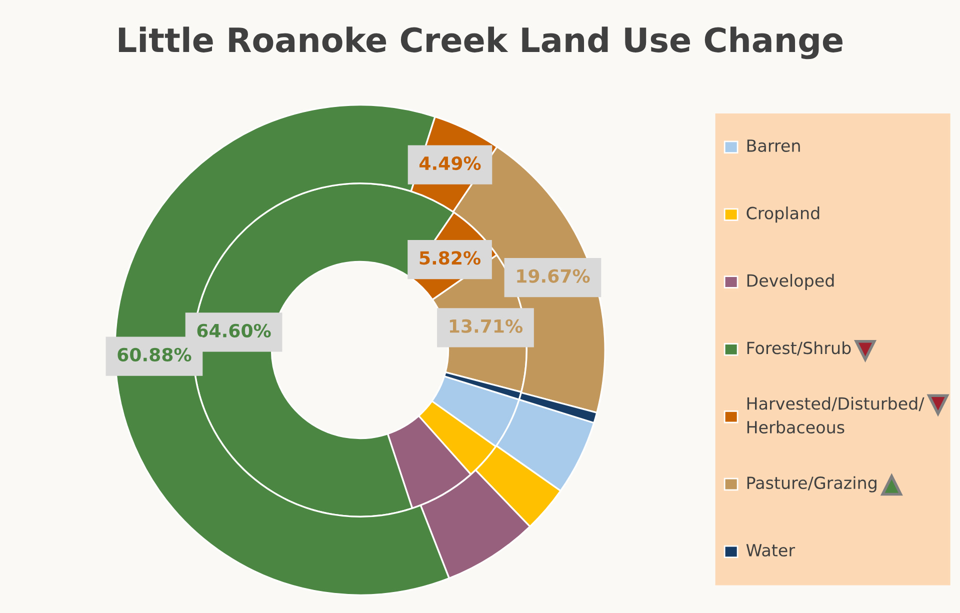 Image resolution: width=960 pixels, height=613 pixels. Describe the element at coordinates (771, 550) in the screenshot. I see `legend-label: Water` at that location.